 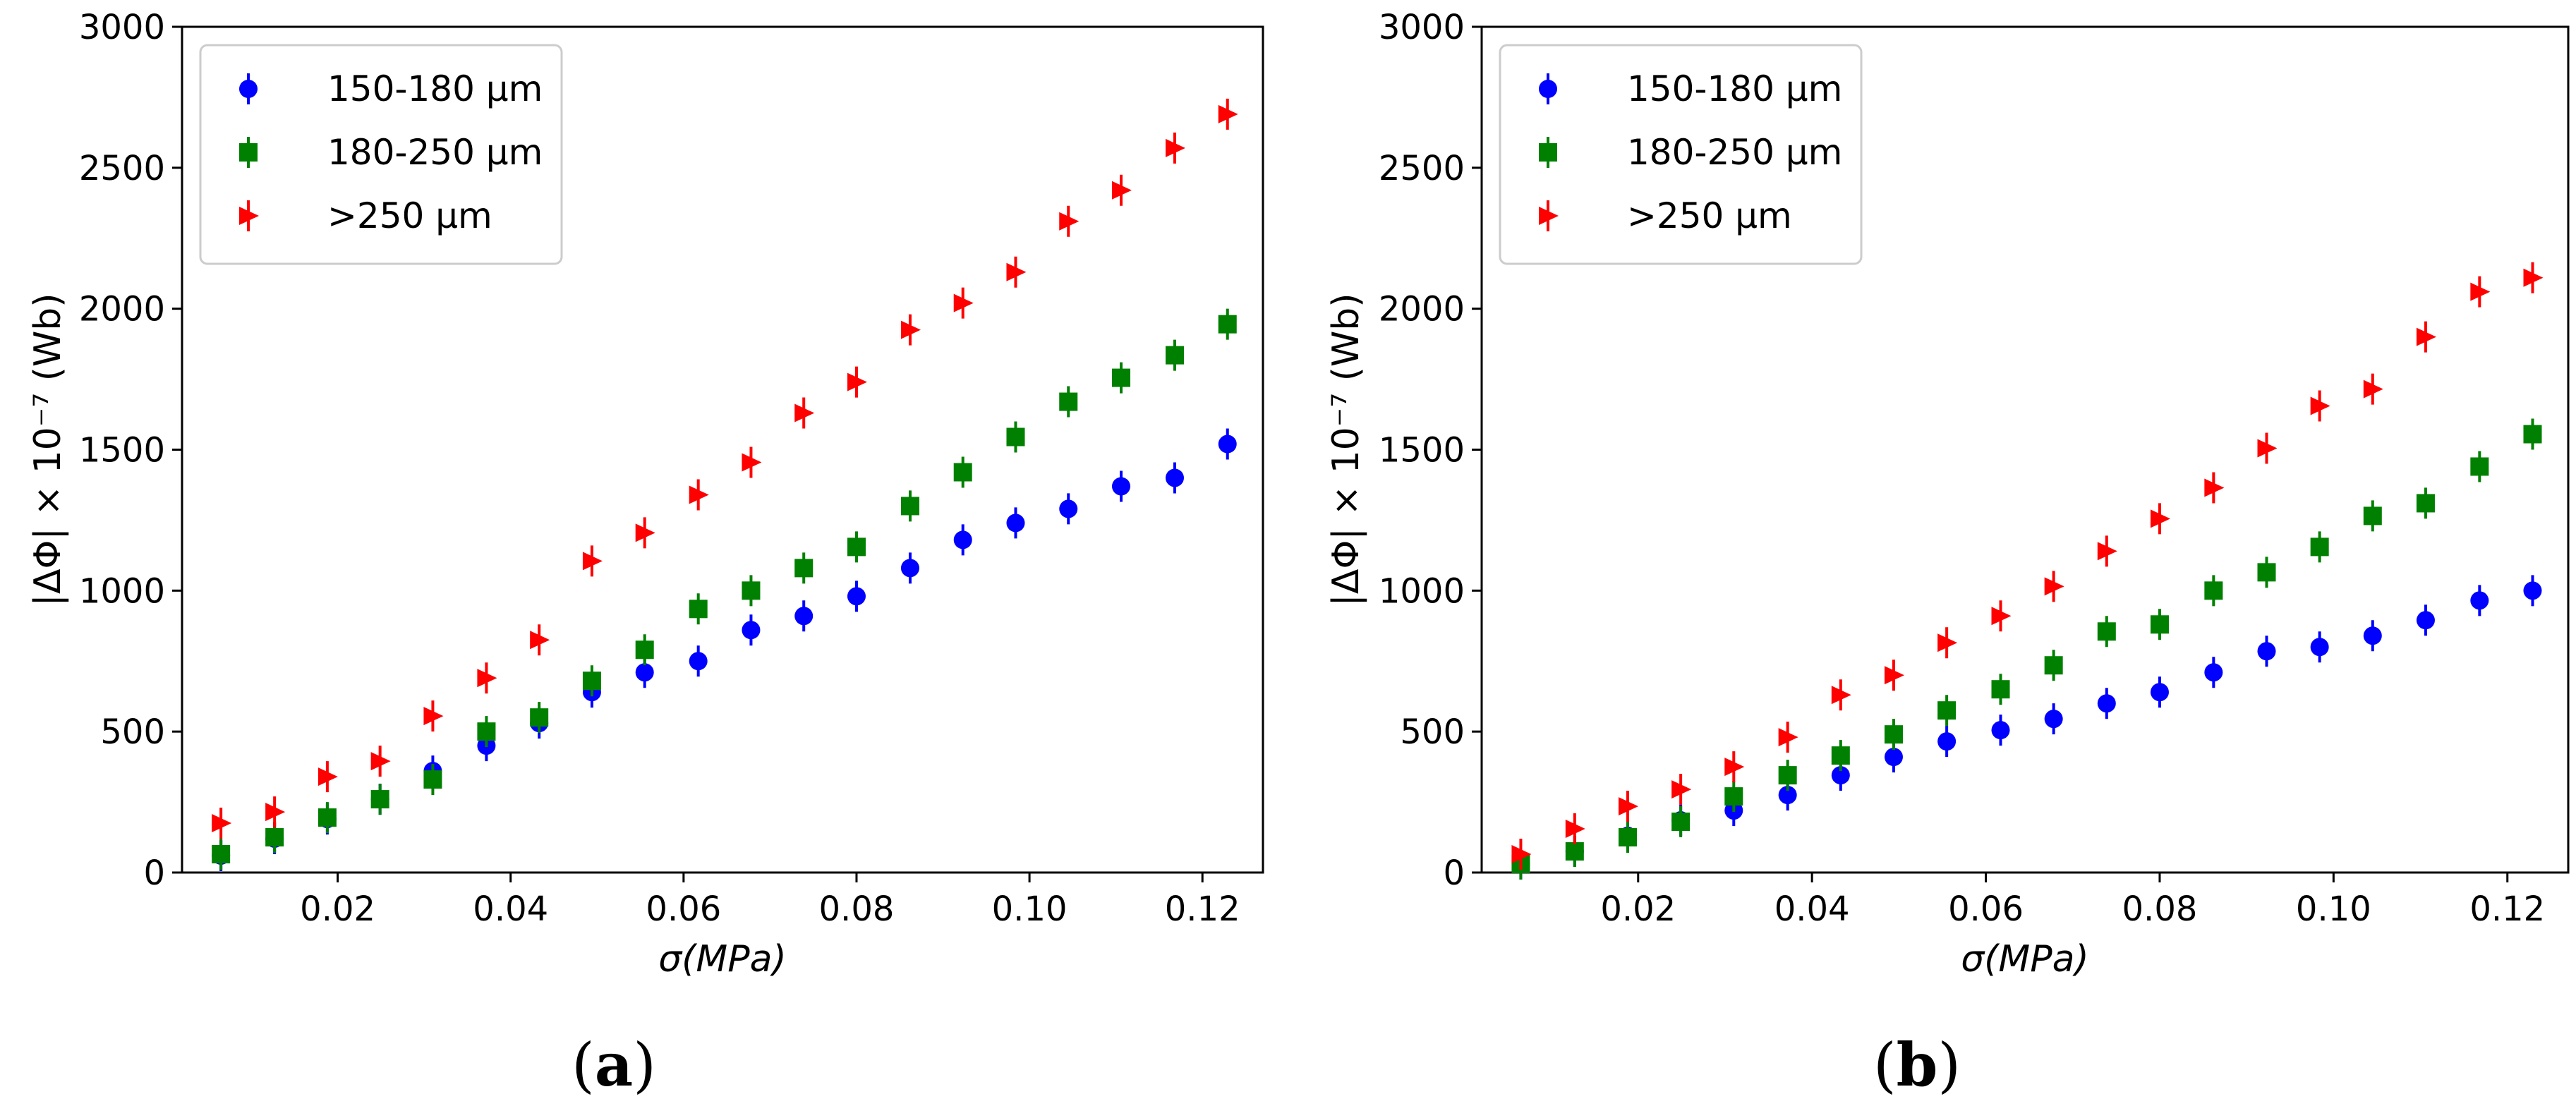 I want to click on y-tick-label: 2500, so click(x=1422, y=169).